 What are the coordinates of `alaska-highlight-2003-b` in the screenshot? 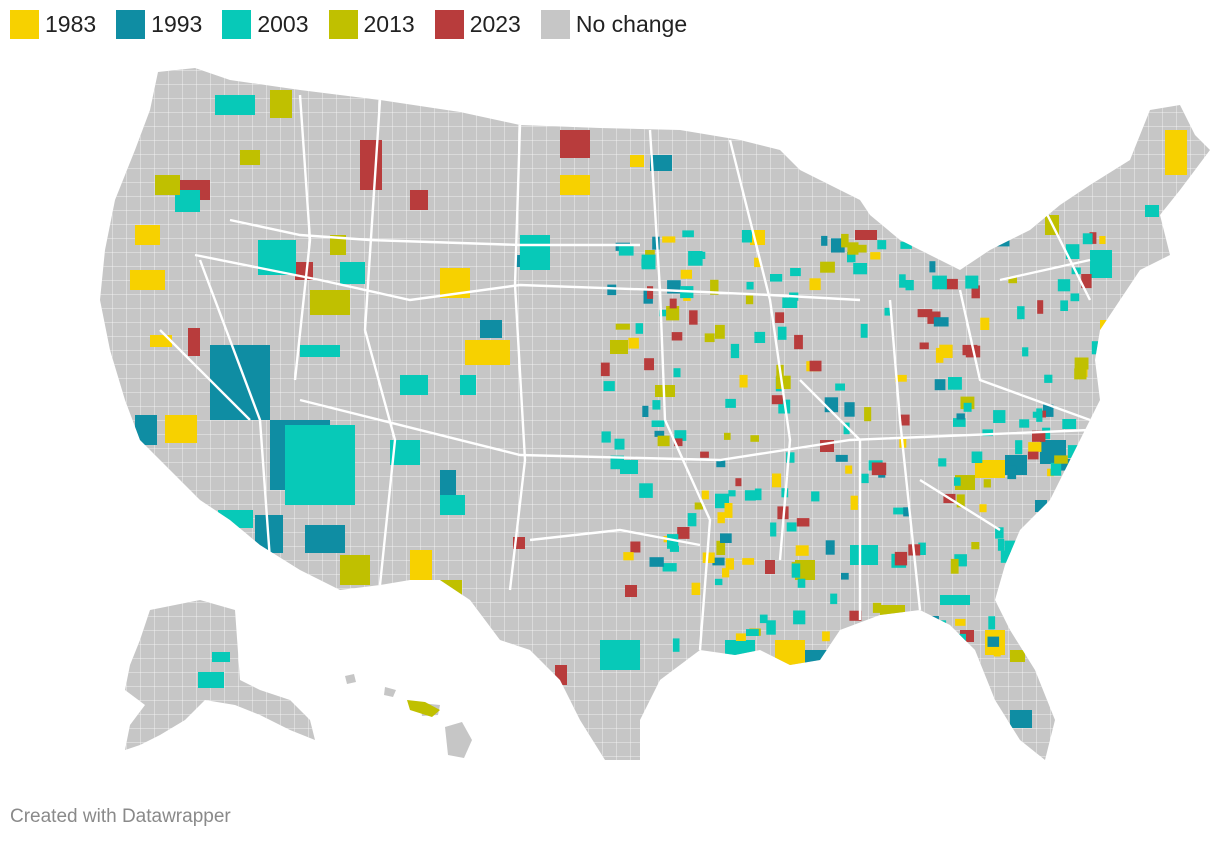 It's located at (221, 657).